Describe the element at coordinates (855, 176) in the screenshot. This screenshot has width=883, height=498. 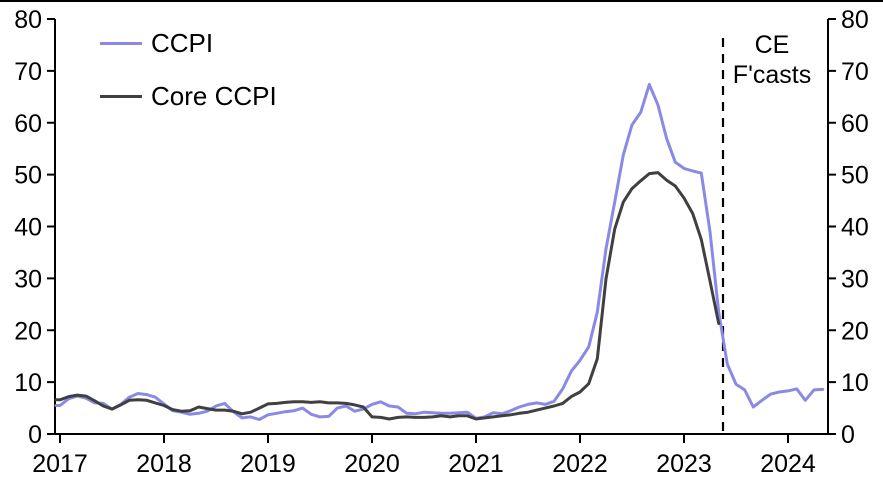
I see `y-tick-label-right: 50` at that location.